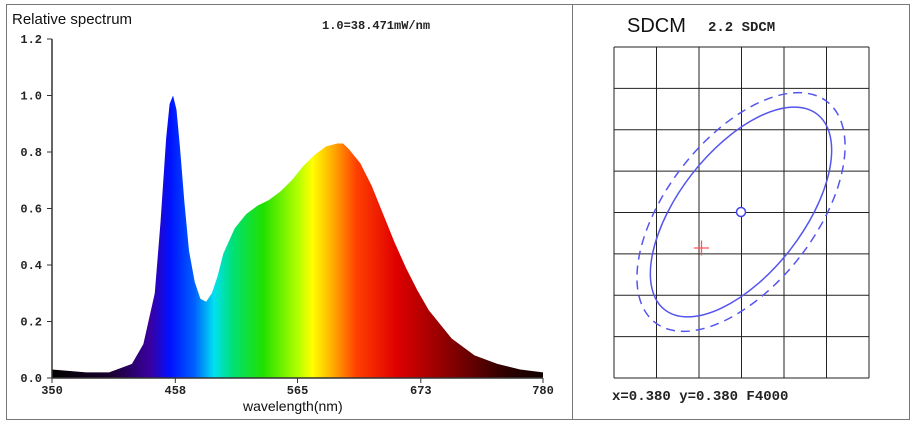  I want to click on spectrum-scale-annotation: 1.0=38.471mW/nm, so click(376, 26).